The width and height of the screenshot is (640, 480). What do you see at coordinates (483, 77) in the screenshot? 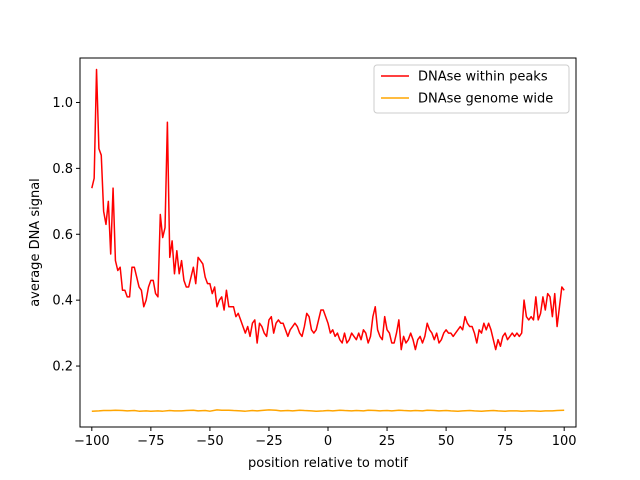
I see `legend-label-dnase-within-peaks: DNAse within peaks` at bounding box center [483, 77].